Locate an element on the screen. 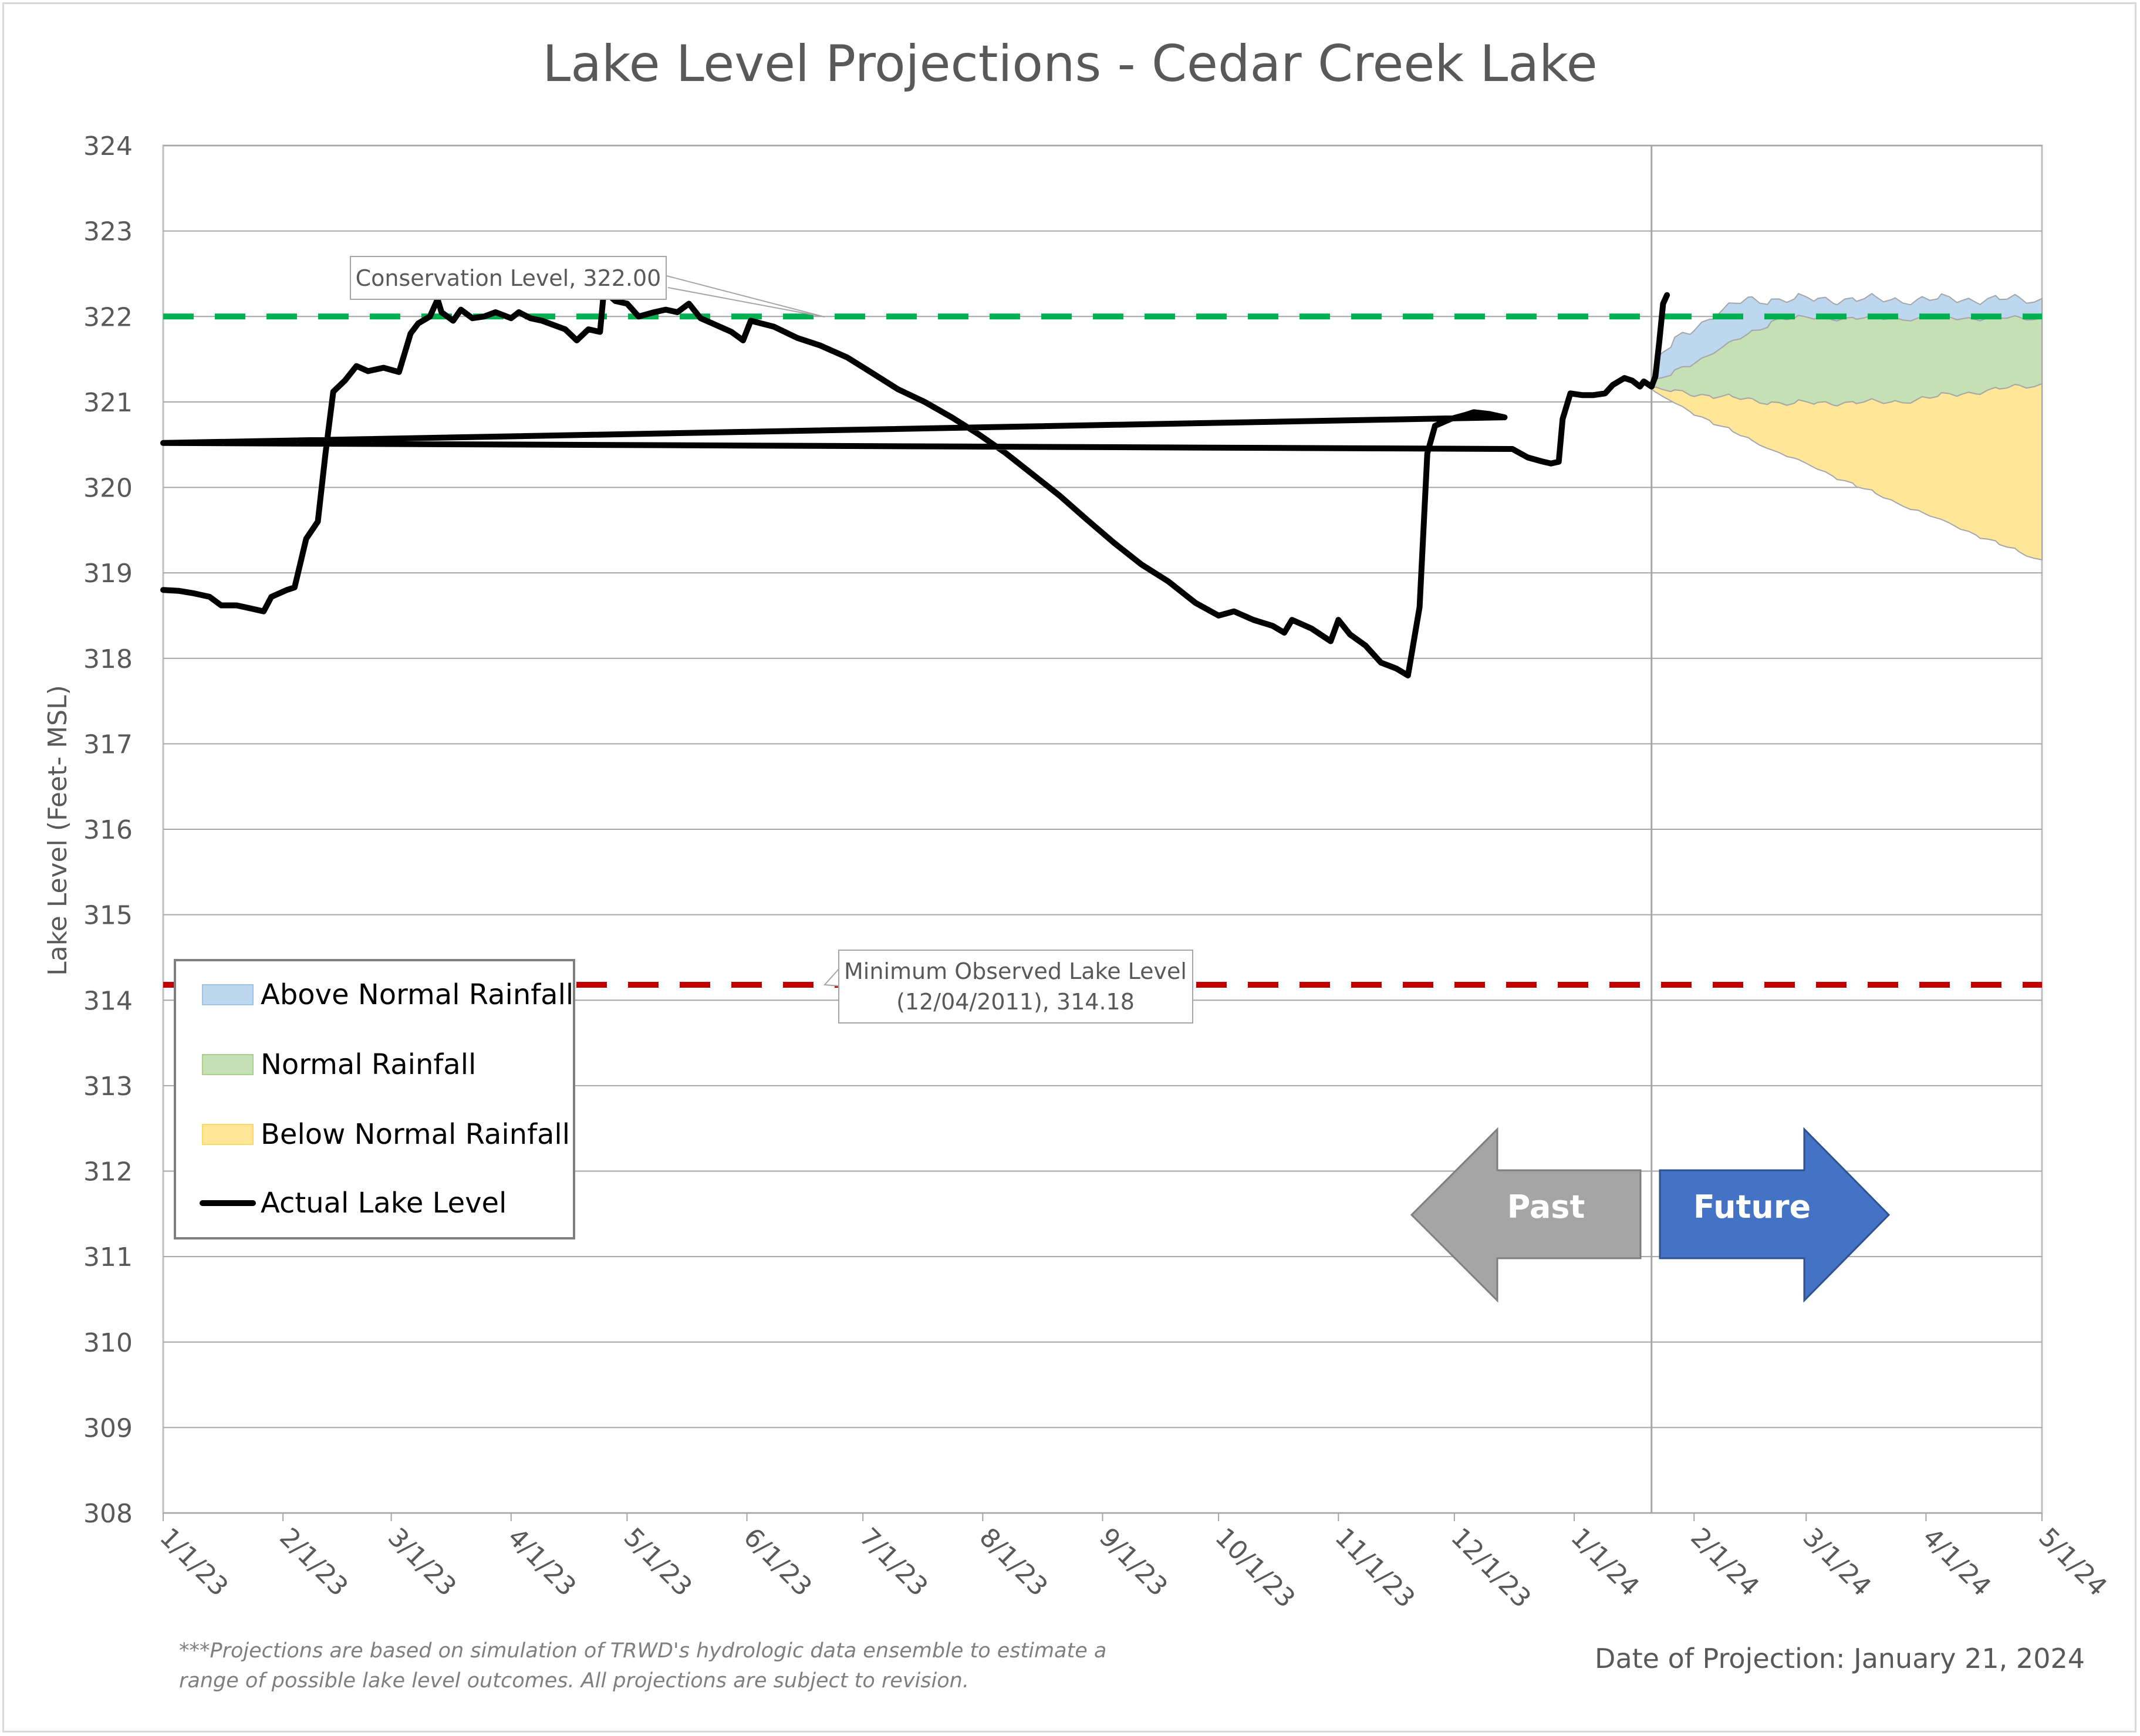  y-tick-label: 315 is located at coordinates (108, 916).